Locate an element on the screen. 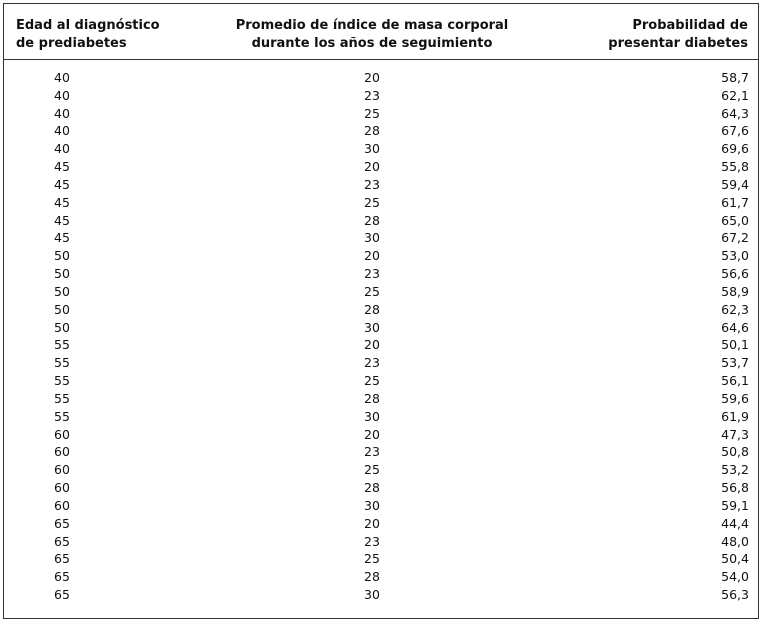  table-cell: 50,8 is located at coordinates (735, 452).